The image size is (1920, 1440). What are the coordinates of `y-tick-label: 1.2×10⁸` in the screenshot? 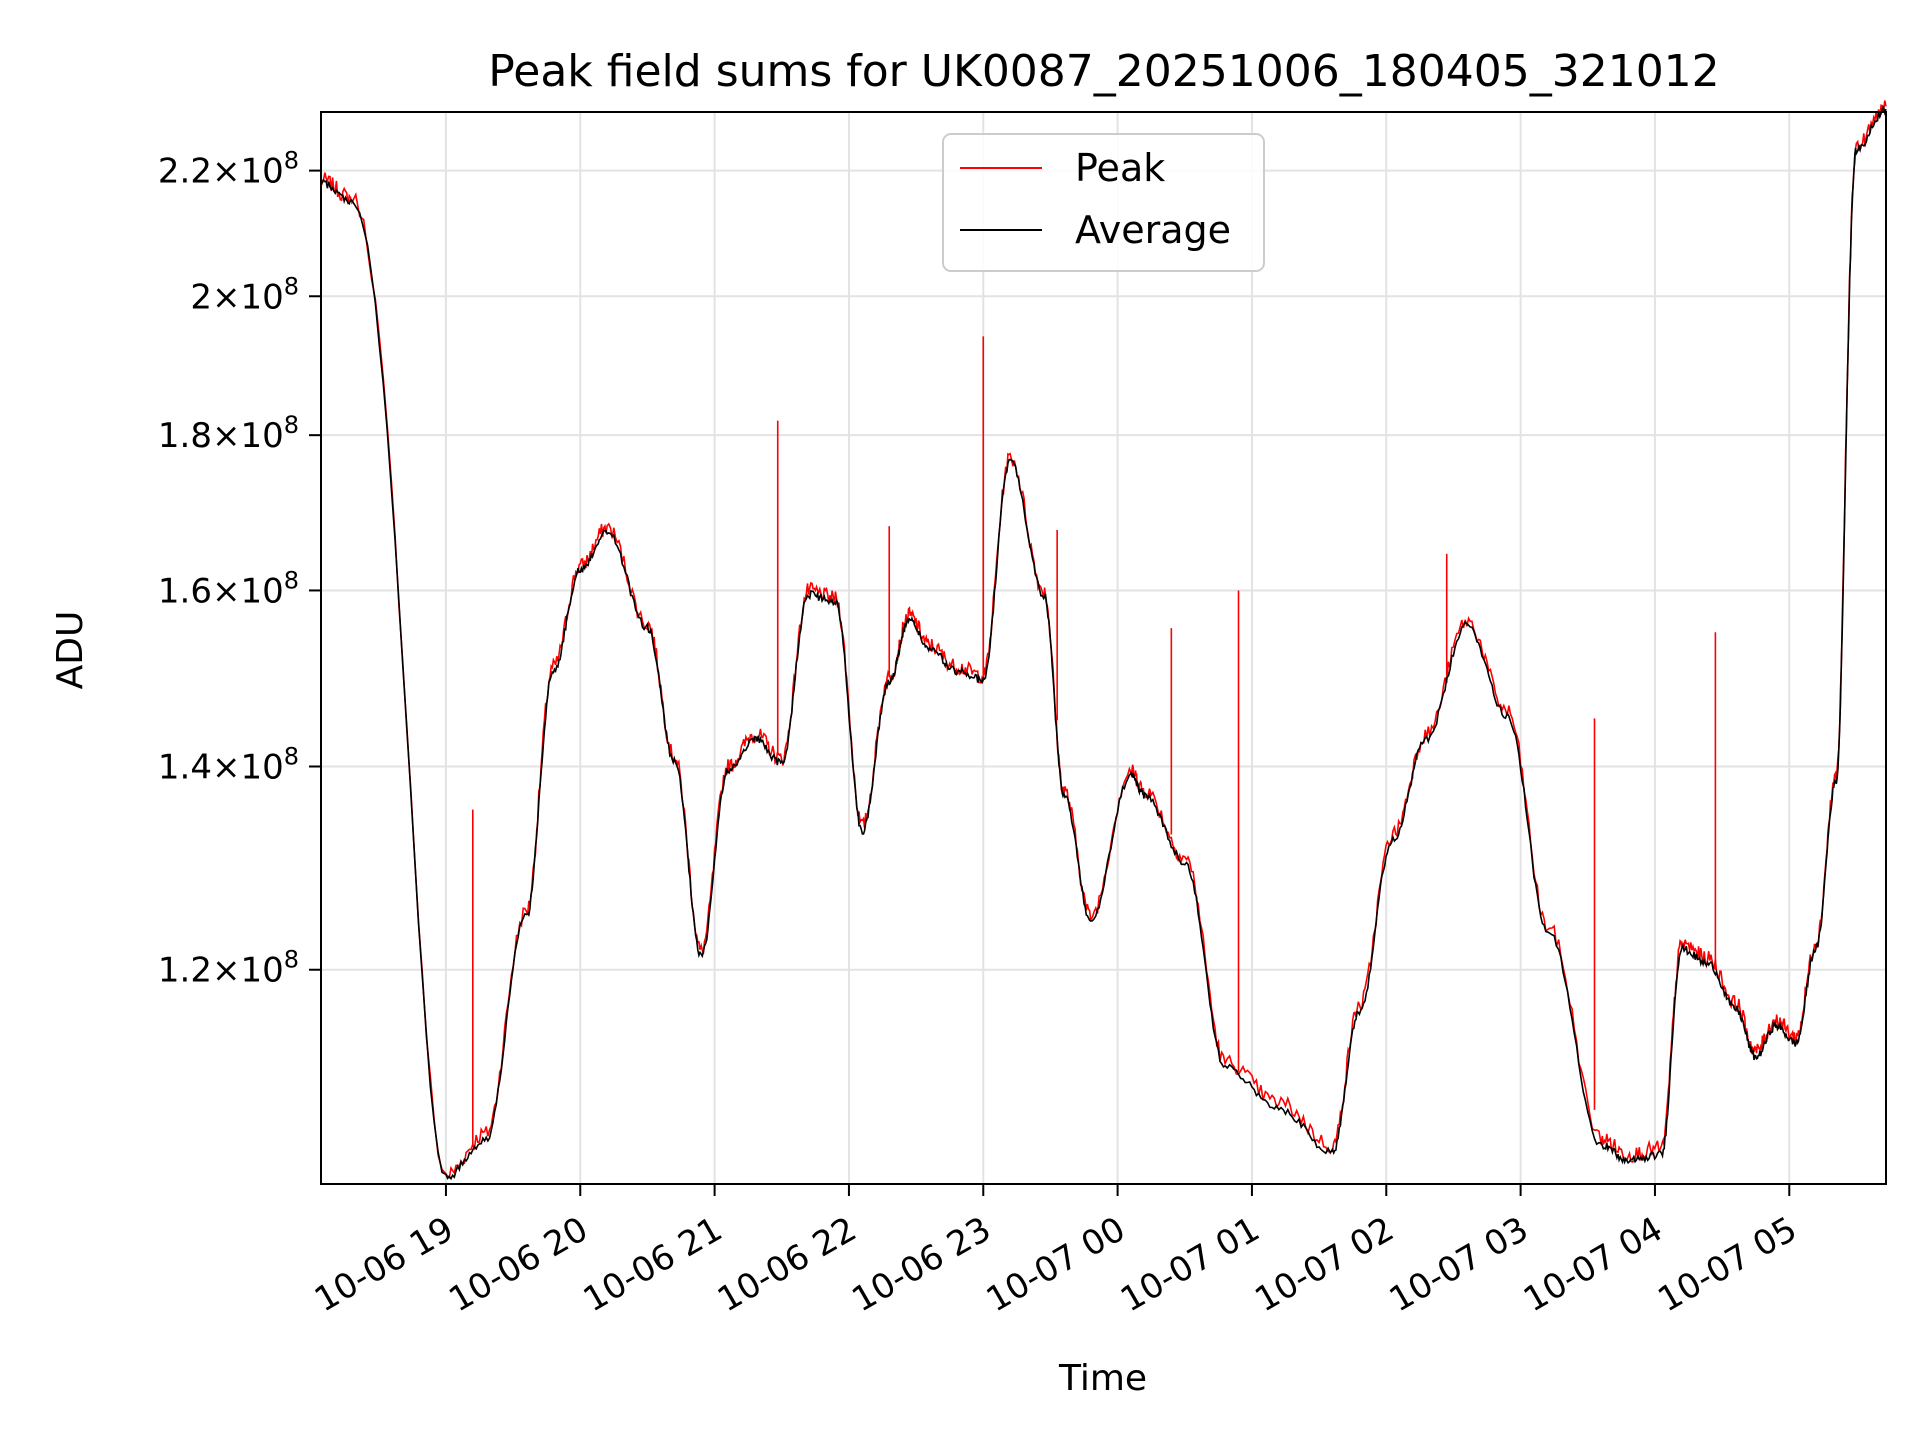 It's located at (228, 968).